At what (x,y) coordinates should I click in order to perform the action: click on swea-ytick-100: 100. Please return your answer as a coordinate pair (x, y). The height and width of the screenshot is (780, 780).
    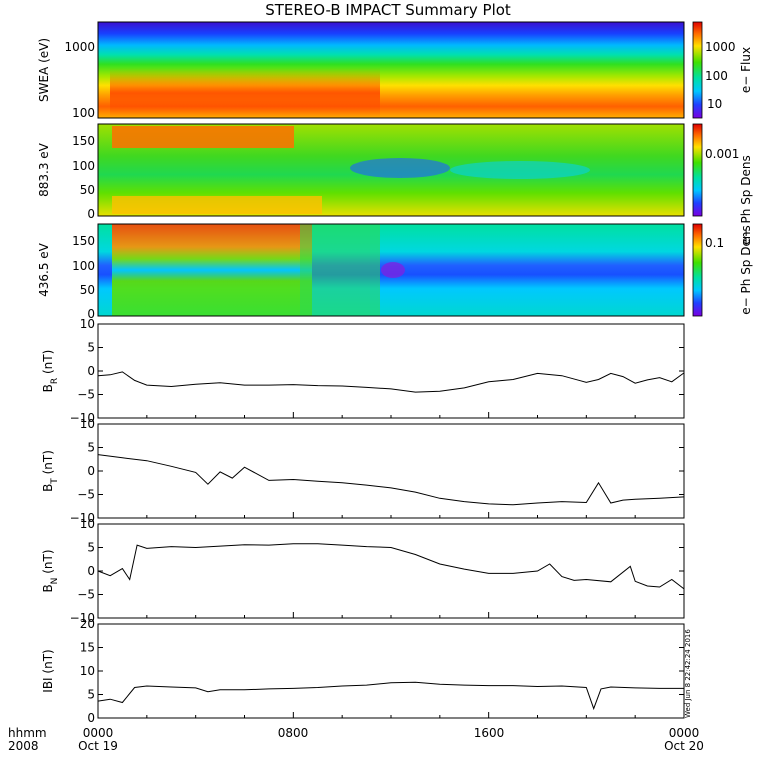
    Looking at the image, I should click on (83, 113).